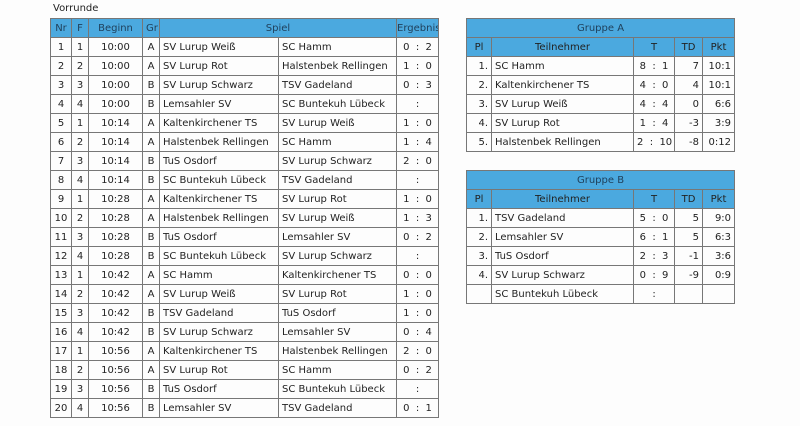  Describe the element at coordinates (417, 142) in the screenshot. I see `cell-result: 1 : 4` at that location.